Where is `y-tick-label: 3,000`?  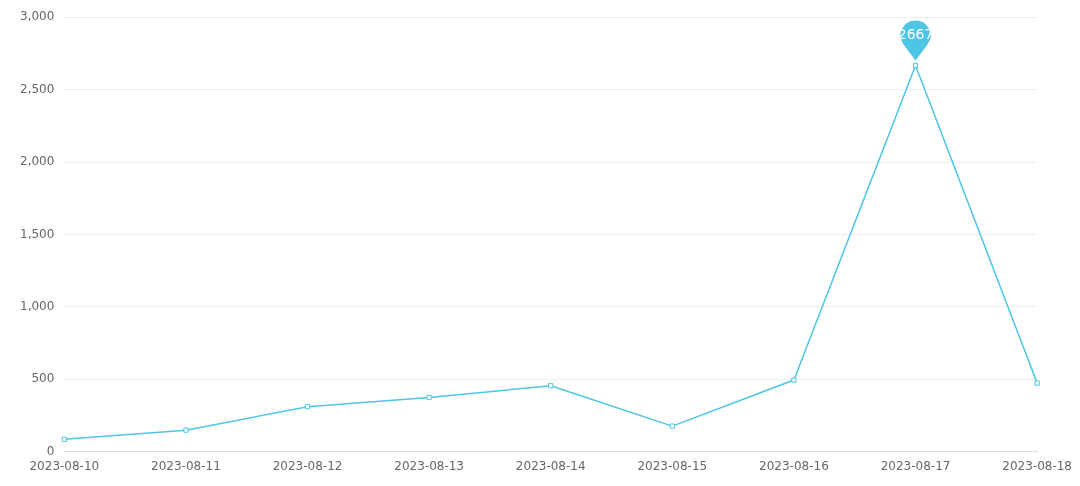
y-tick-label: 3,000 is located at coordinates (37, 16).